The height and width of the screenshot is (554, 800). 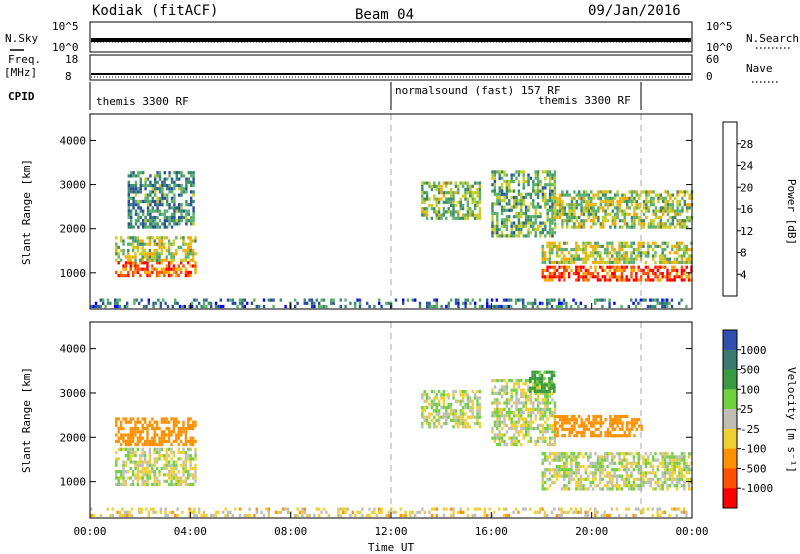 I want to click on nsearch-tick-top: 10^5, so click(x=719, y=26).